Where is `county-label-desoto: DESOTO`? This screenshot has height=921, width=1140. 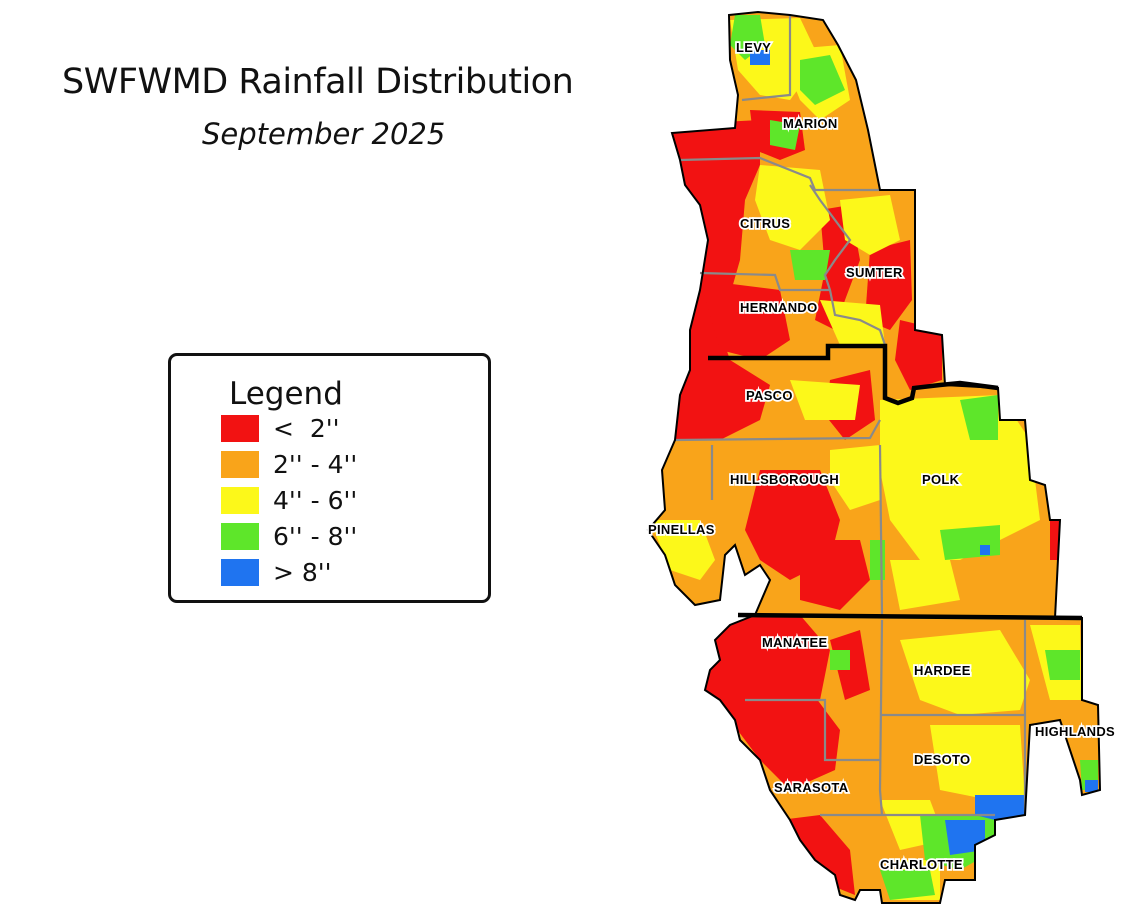
county-label-desoto: DESOTO is located at coordinates (942, 759).